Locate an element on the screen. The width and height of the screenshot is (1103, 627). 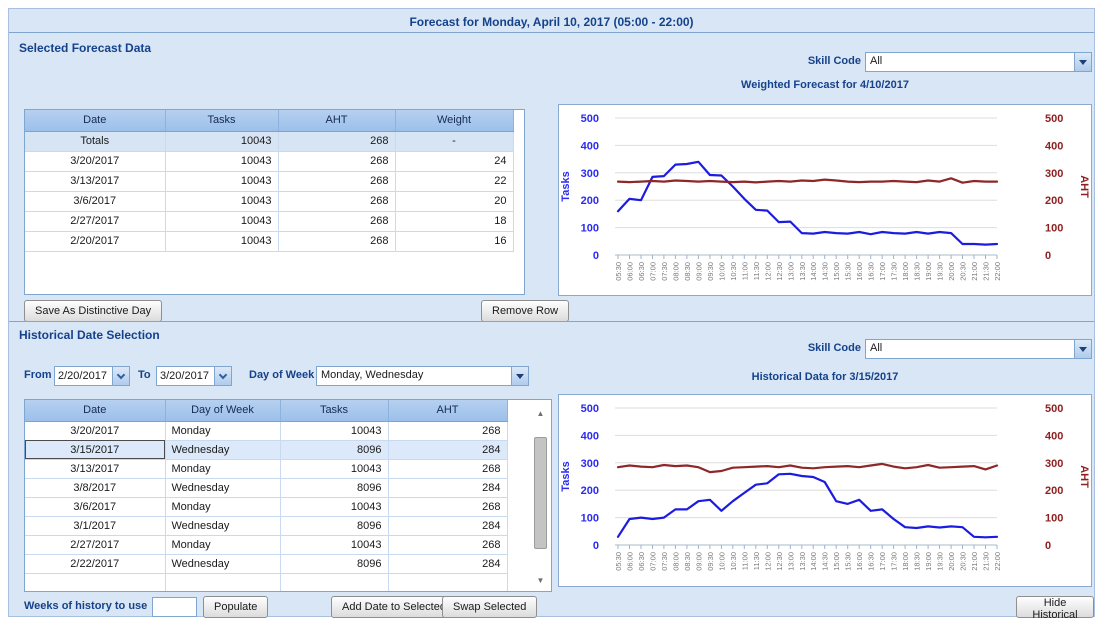
svg-text: Tasks is located at coordinates (566, 186).